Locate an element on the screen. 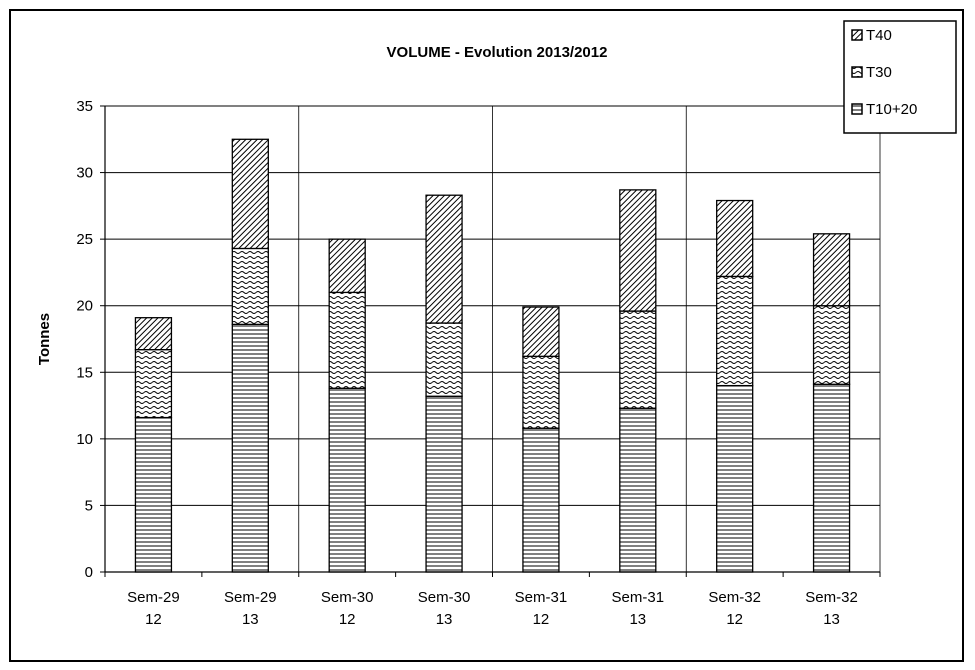  x-tick-label: Sem-30 13 is located at coordinates (444, 608).